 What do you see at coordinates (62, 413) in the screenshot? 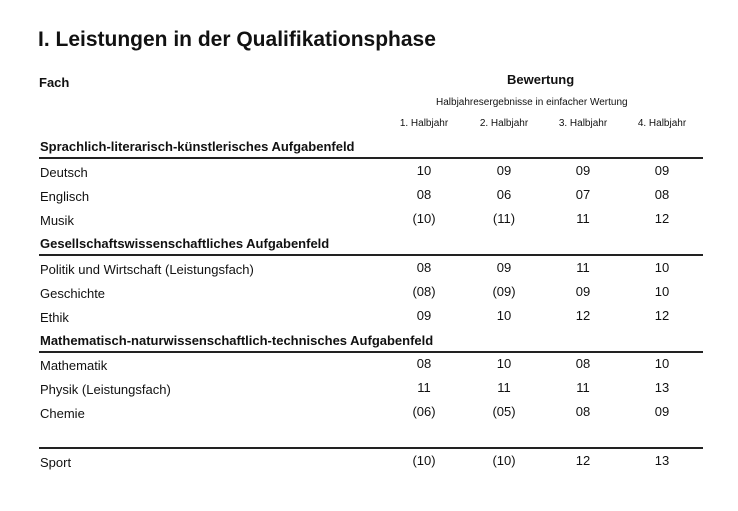
I see `subject-label: Chemie` at bounding box center [62, 413].